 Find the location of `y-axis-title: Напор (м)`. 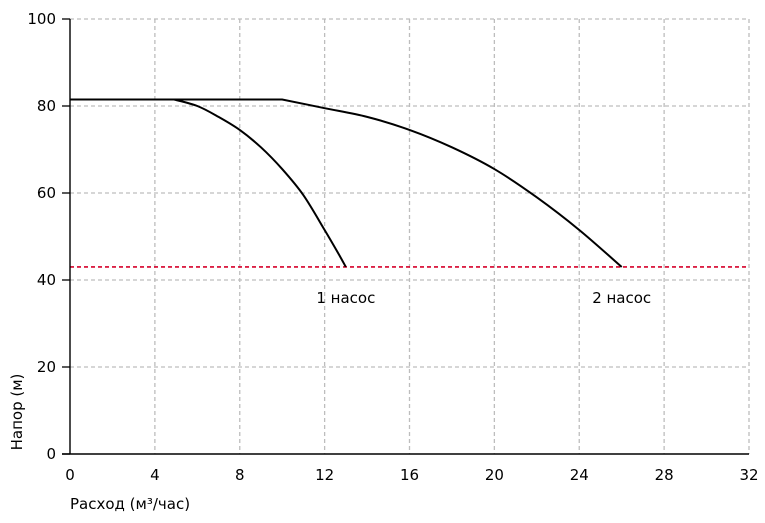

y-axis-title: Напор (м) is located at coordinates (17, 412).